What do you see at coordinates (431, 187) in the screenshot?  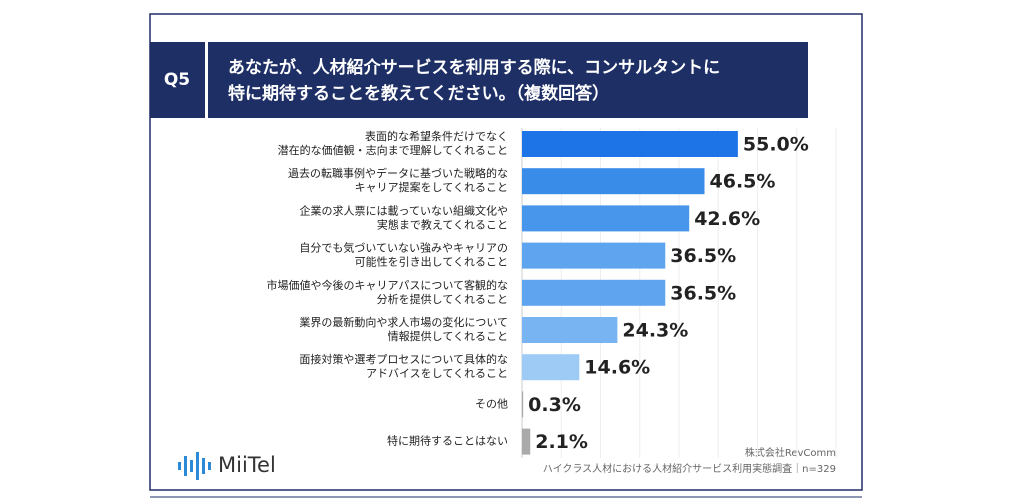 I see `category-label: キャリア提案をしてくれること` at bounding box center [431, 187].